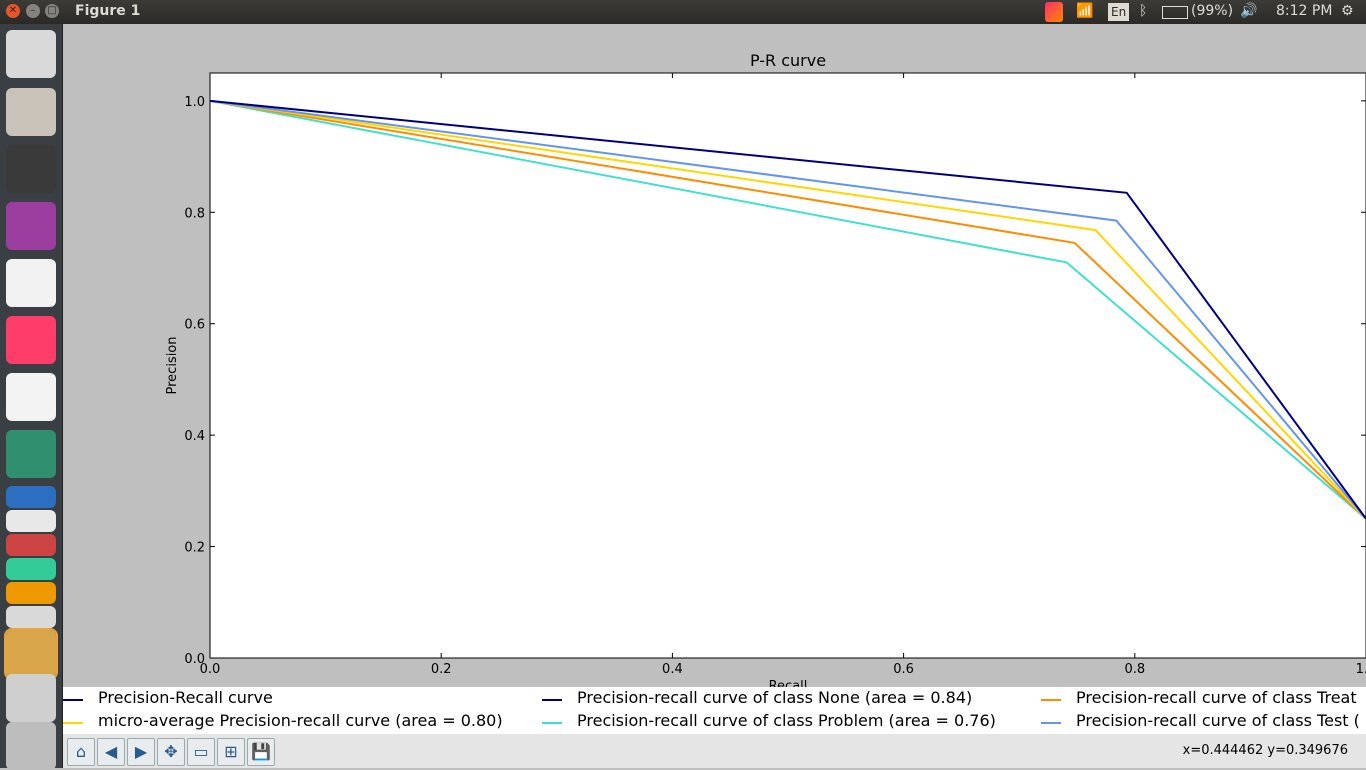  Describe the element at coordinates (31, 617) in the screenshot. I see `system-settings-icon` at that location.